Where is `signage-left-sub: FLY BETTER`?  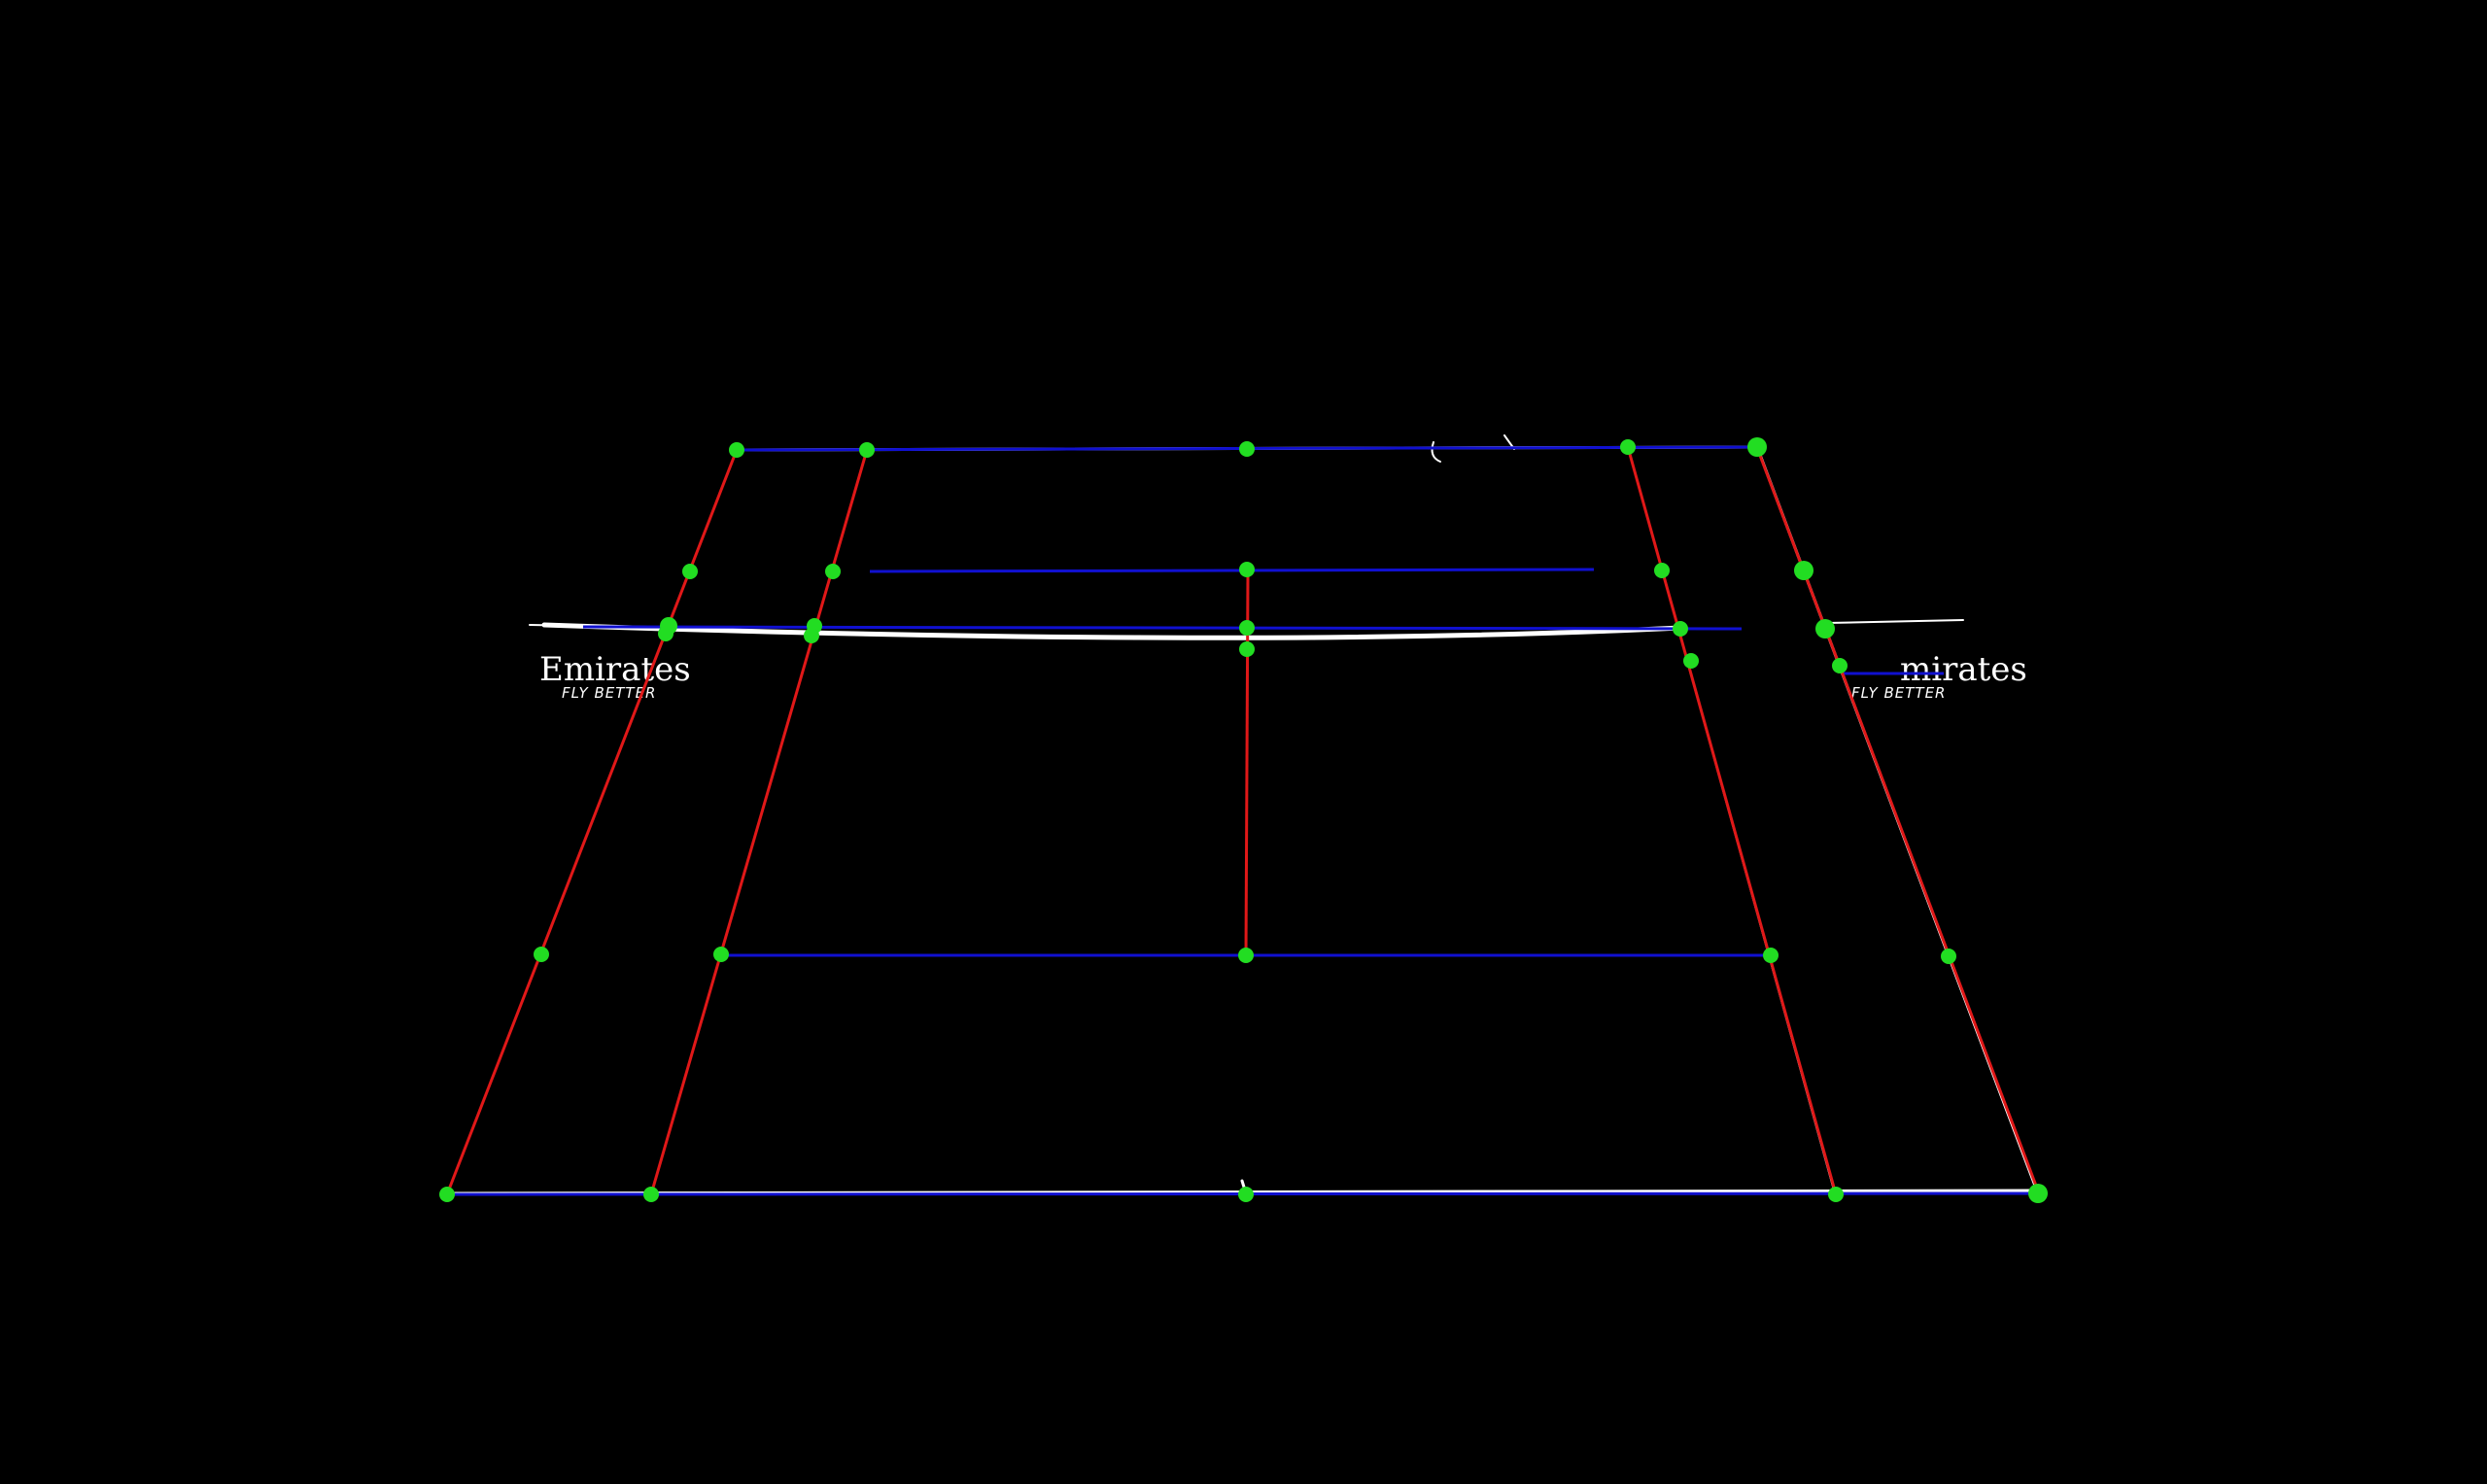
signage-left-sub: FLY BETTER is located at coordinates (609, 693).